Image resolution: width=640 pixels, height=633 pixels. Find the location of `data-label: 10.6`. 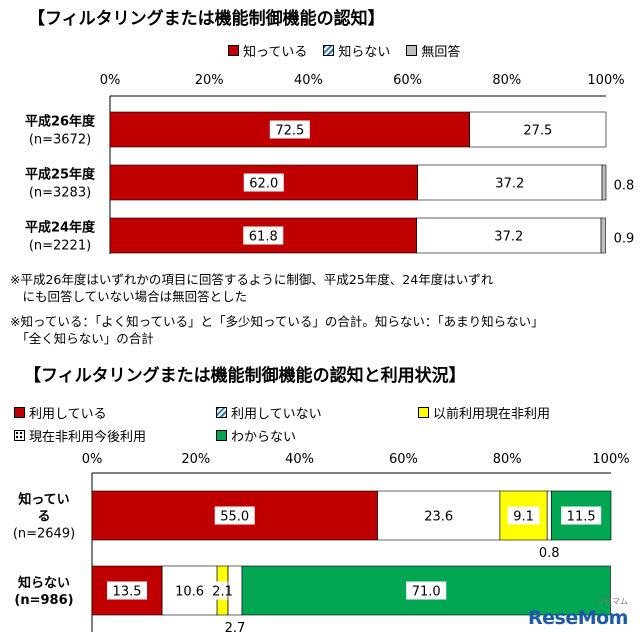

data-label: 10.6 is located at coordinates (189, 592).